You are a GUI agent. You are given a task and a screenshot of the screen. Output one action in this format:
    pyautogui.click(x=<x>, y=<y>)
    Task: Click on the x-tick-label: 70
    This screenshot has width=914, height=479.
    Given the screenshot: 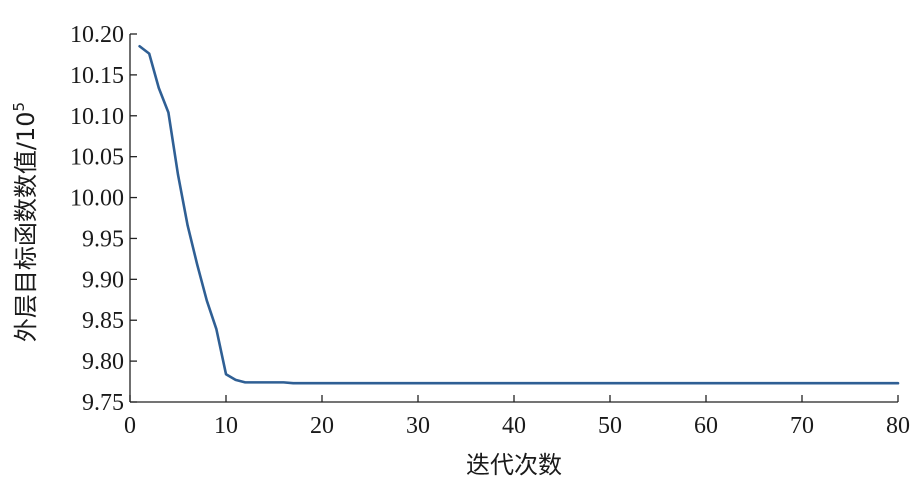 What is the action you would take?
    pyautogui.click(x=802, y=426)
    